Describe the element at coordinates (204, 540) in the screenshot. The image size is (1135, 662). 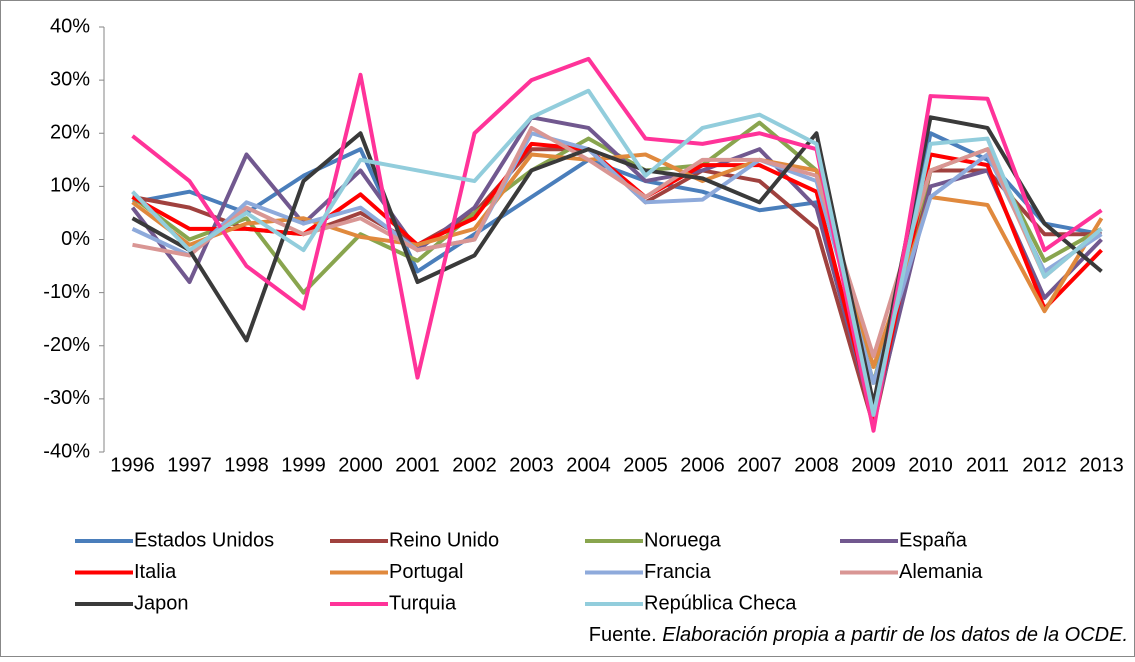
I see `legend-label: Estados Unidos` at that location.